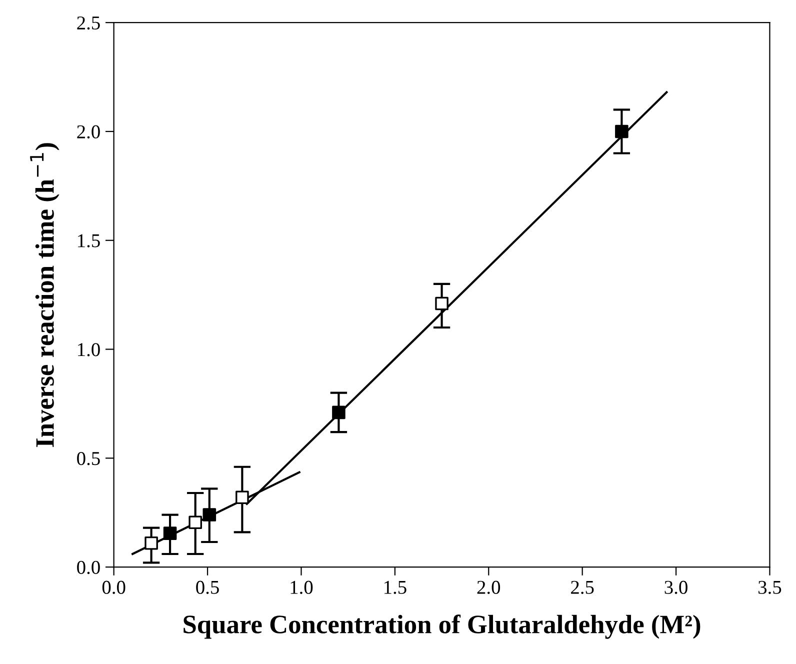 The image size is (796, 664). I want to click on y-tick-label: 0.5, so click(88, 459).